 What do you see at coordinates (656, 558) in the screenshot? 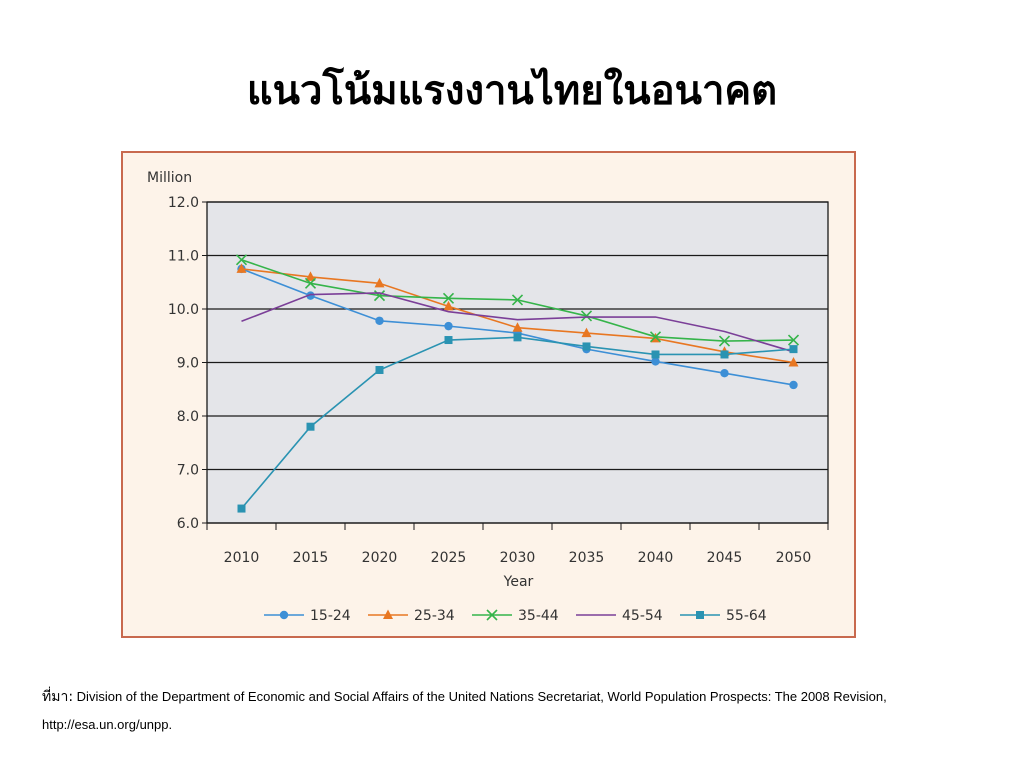
I see `x-tick-label: 2040` at bounding box center [656, 558].